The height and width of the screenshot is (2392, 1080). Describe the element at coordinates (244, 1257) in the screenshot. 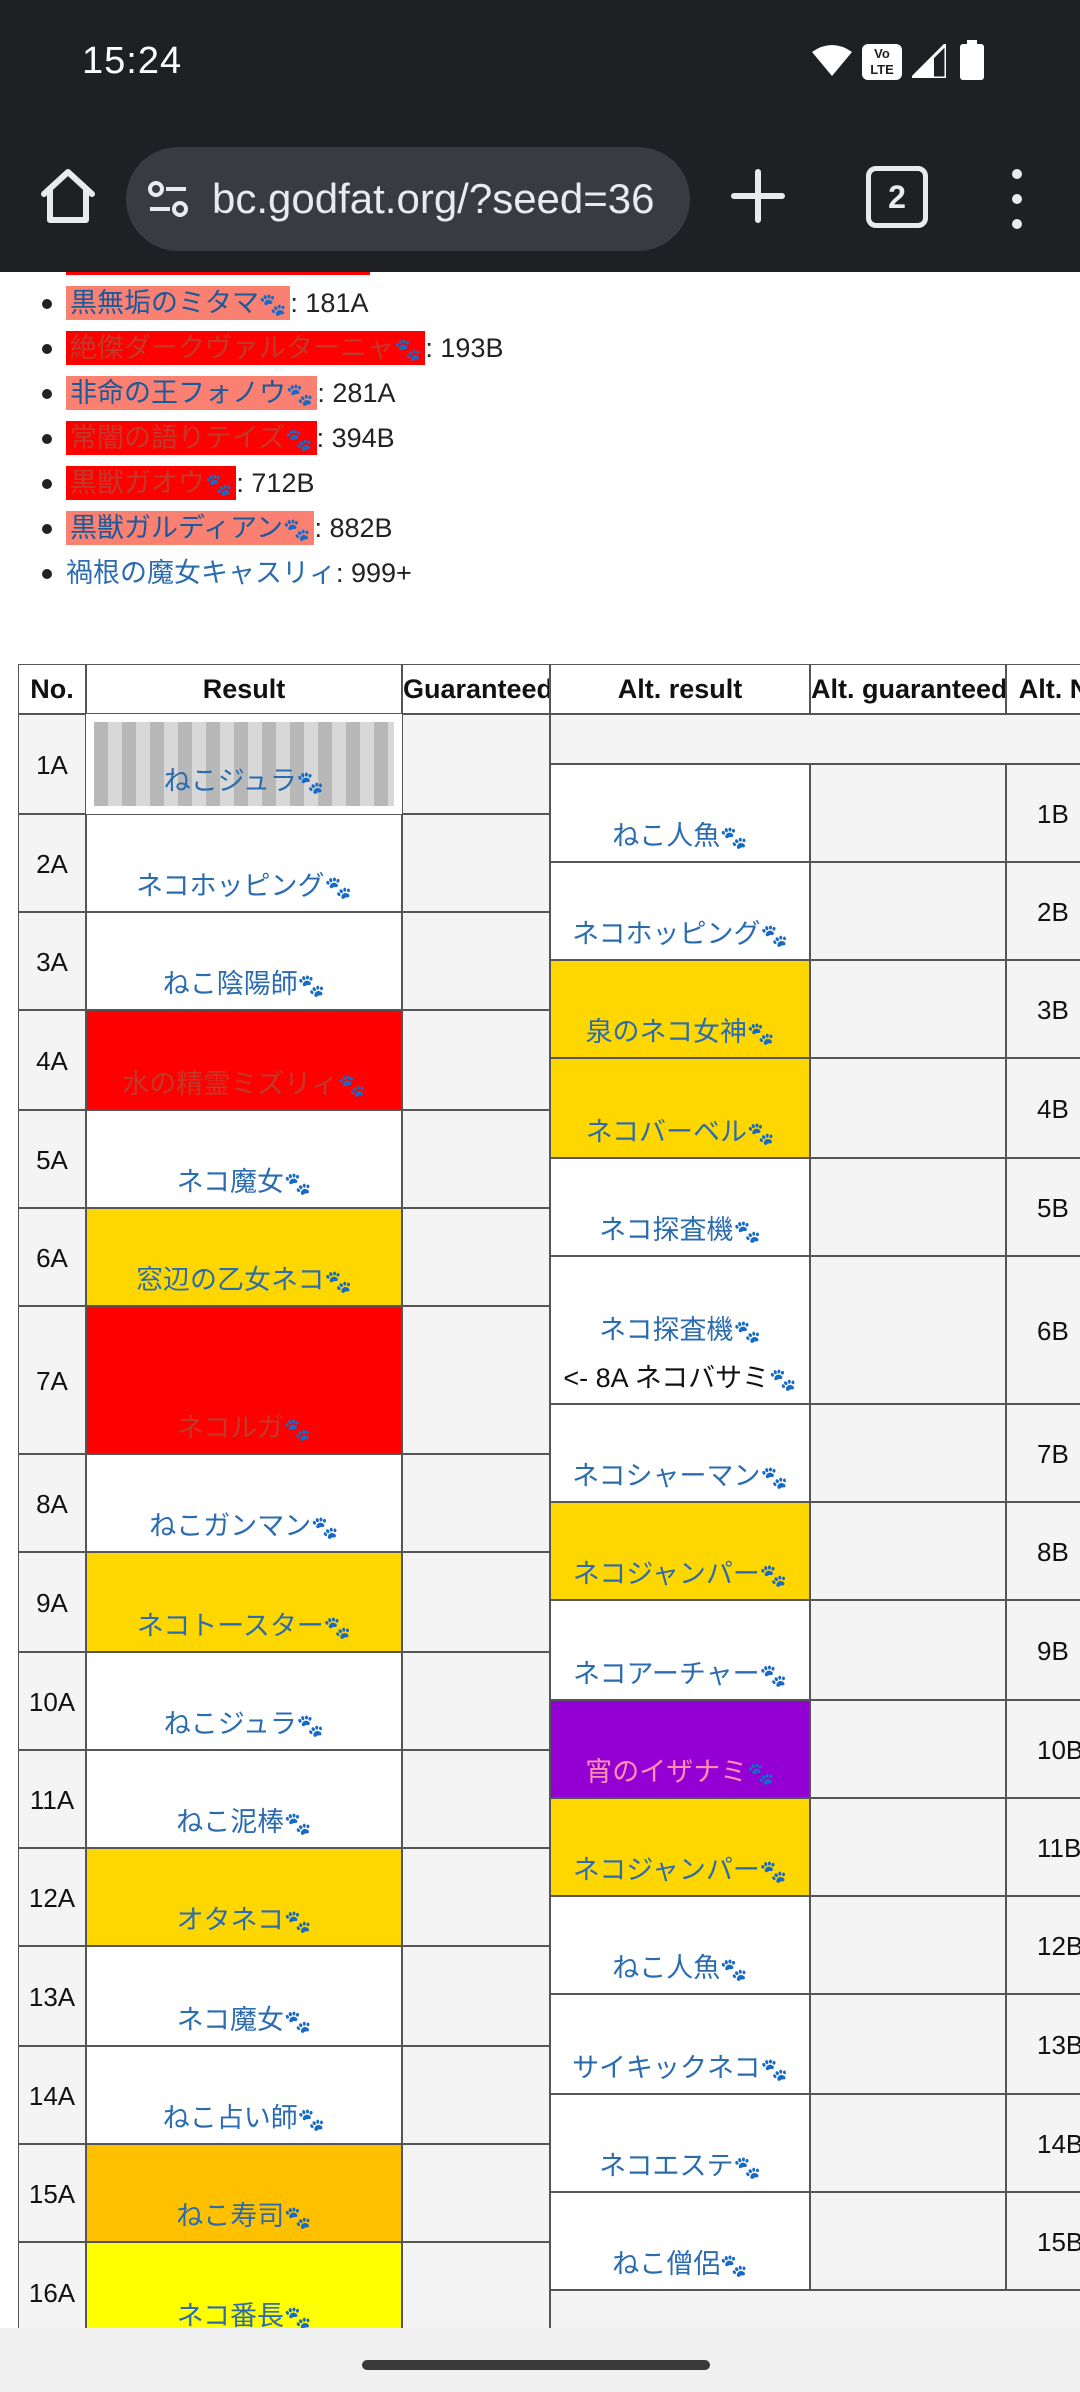

I see `result-cell: 窓辺の乙女ネコ🐾` at that location.